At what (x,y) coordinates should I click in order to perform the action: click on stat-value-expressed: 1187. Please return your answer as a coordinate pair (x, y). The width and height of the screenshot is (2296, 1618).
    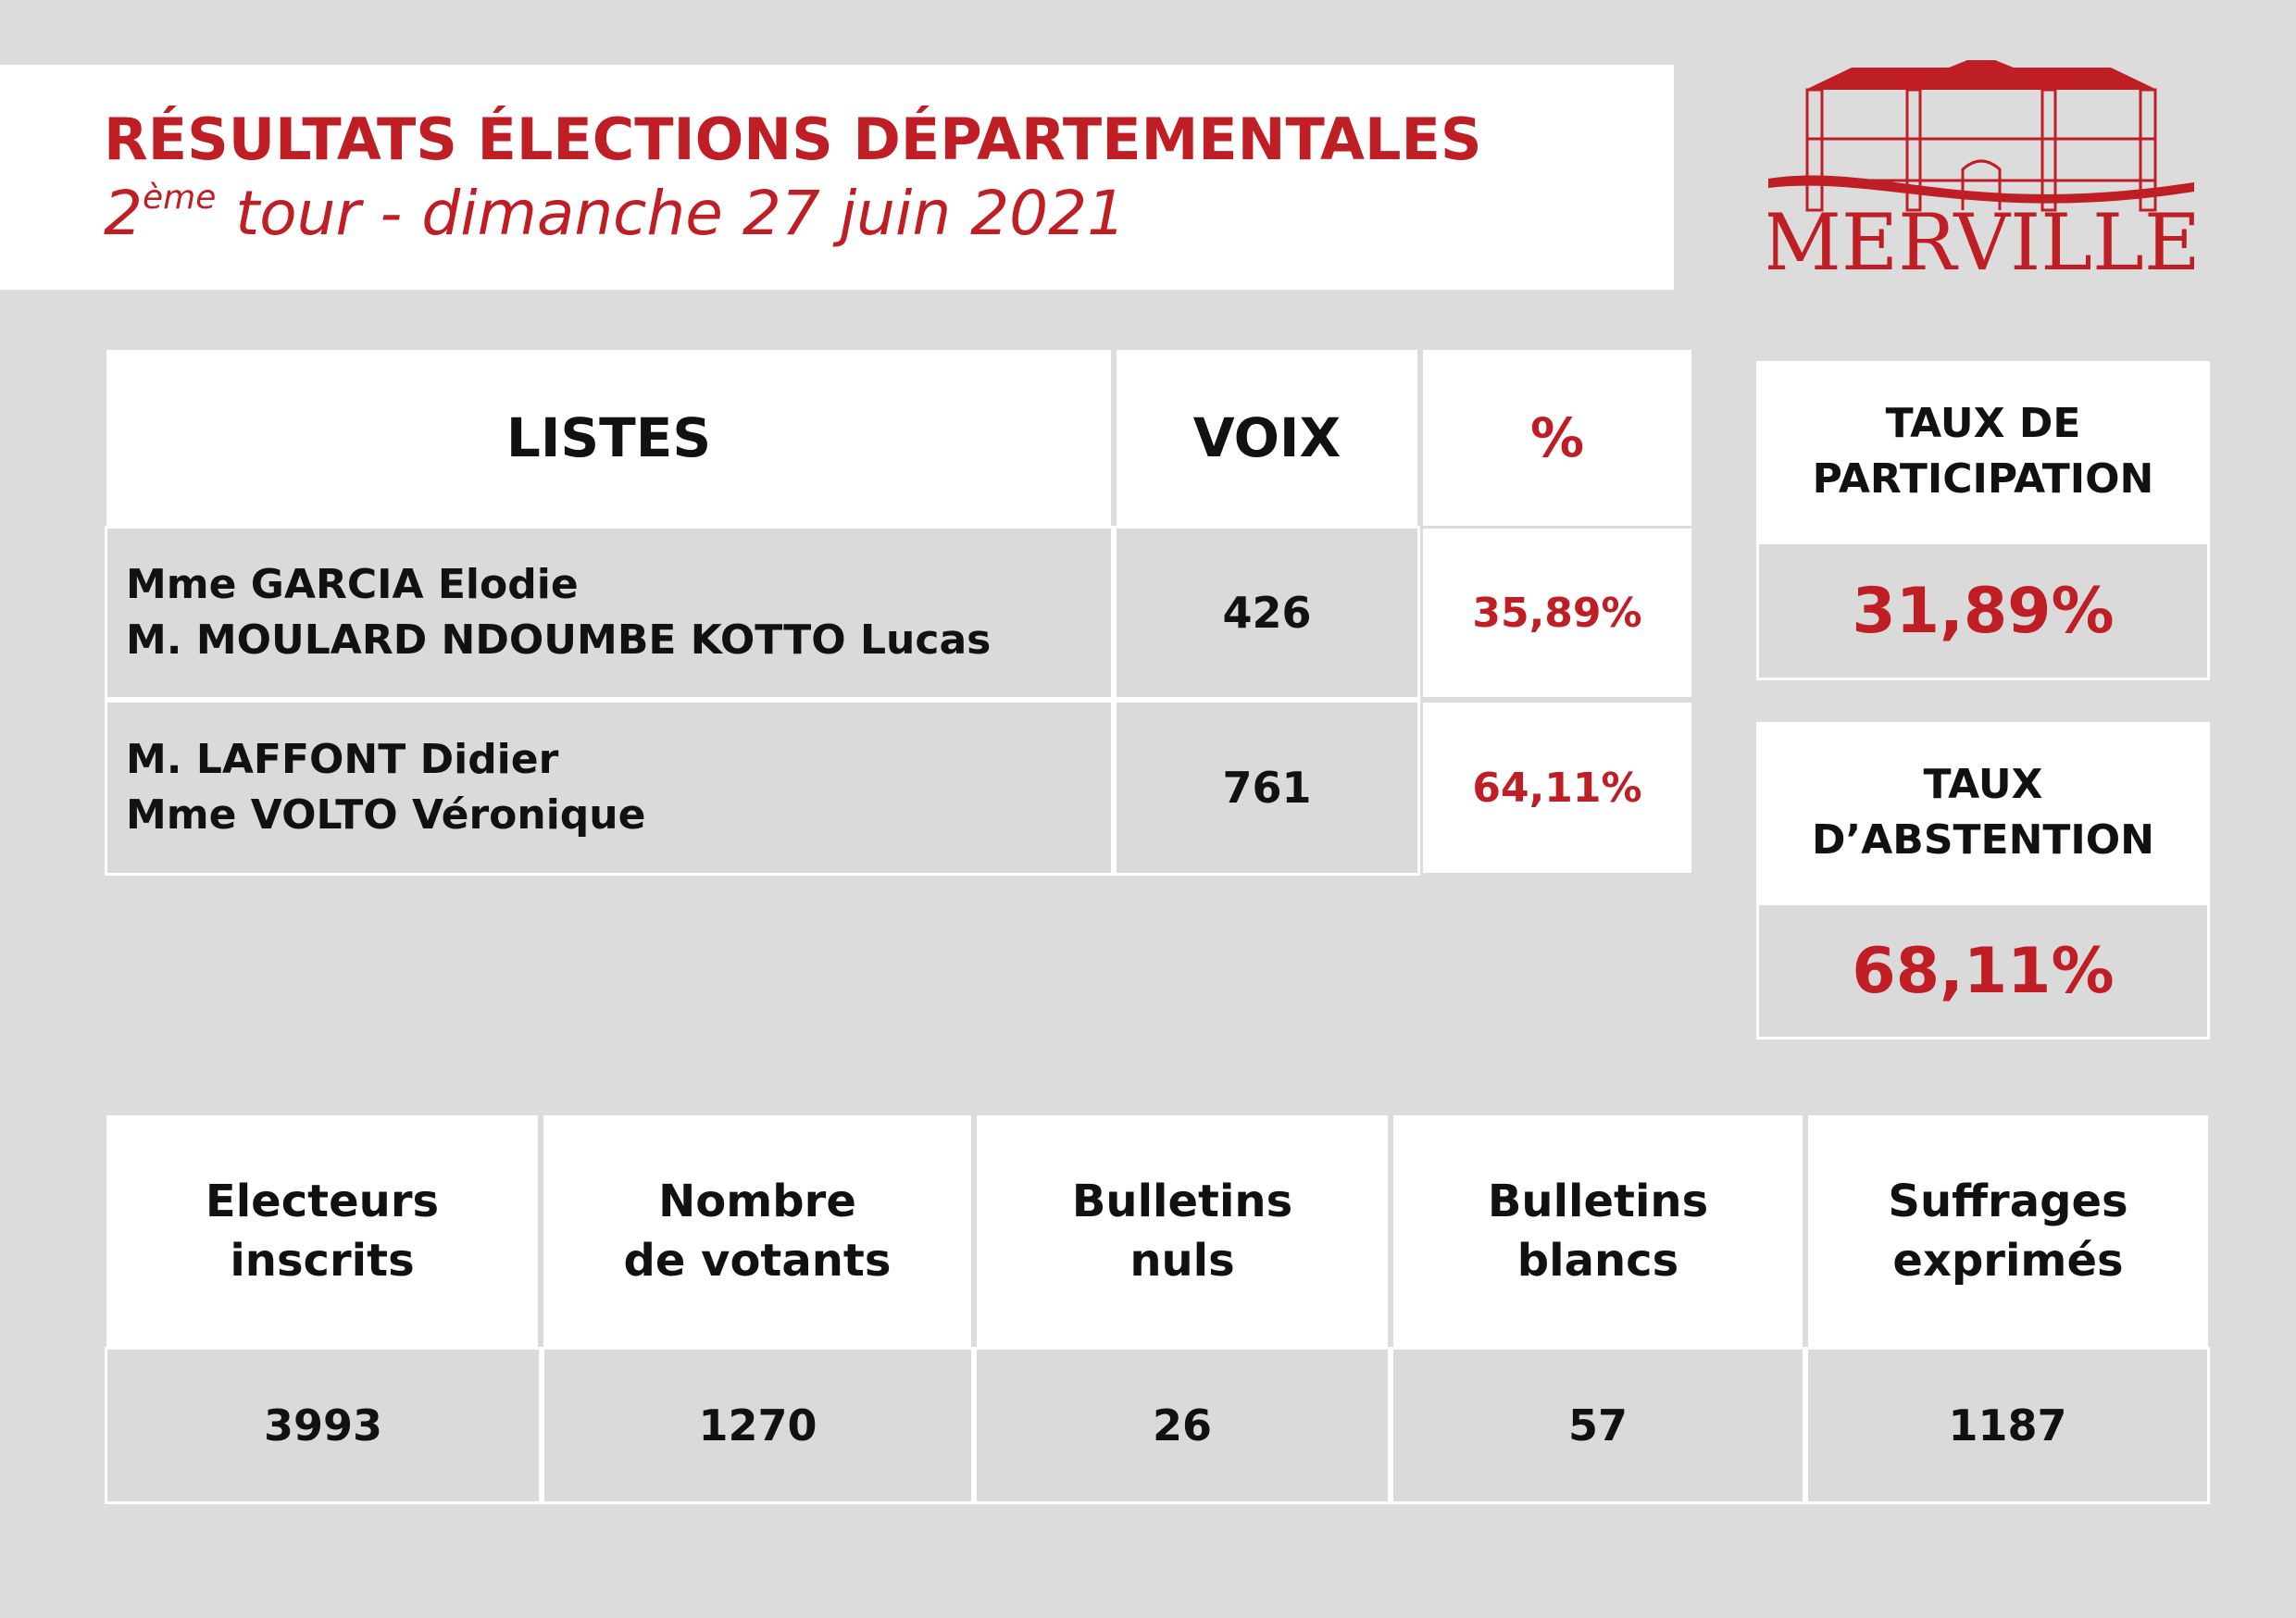
    Looking at the image, I should click on (2007, 1425).